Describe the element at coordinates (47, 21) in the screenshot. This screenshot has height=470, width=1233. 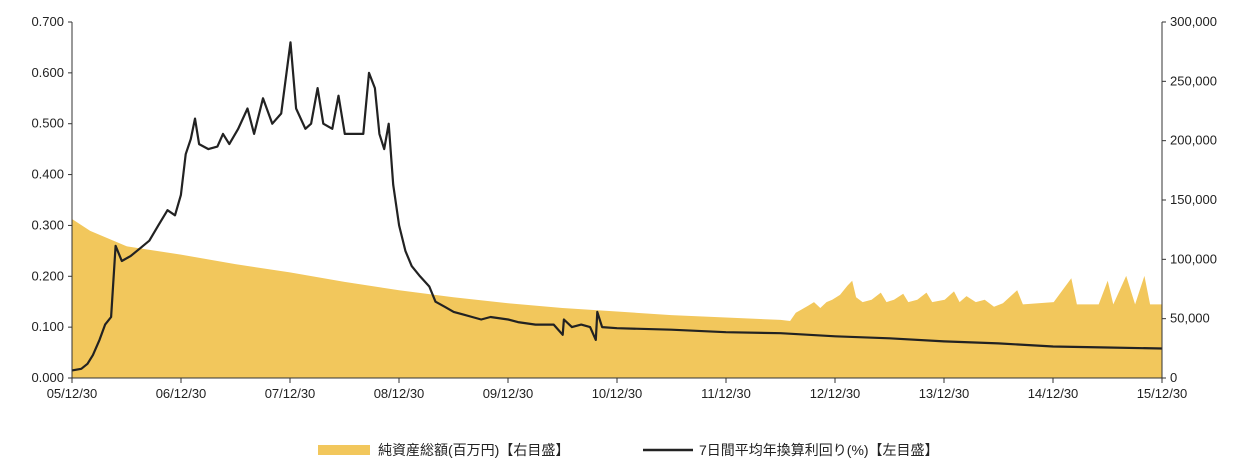
I see `left-tick-label: 0.700` at that location.